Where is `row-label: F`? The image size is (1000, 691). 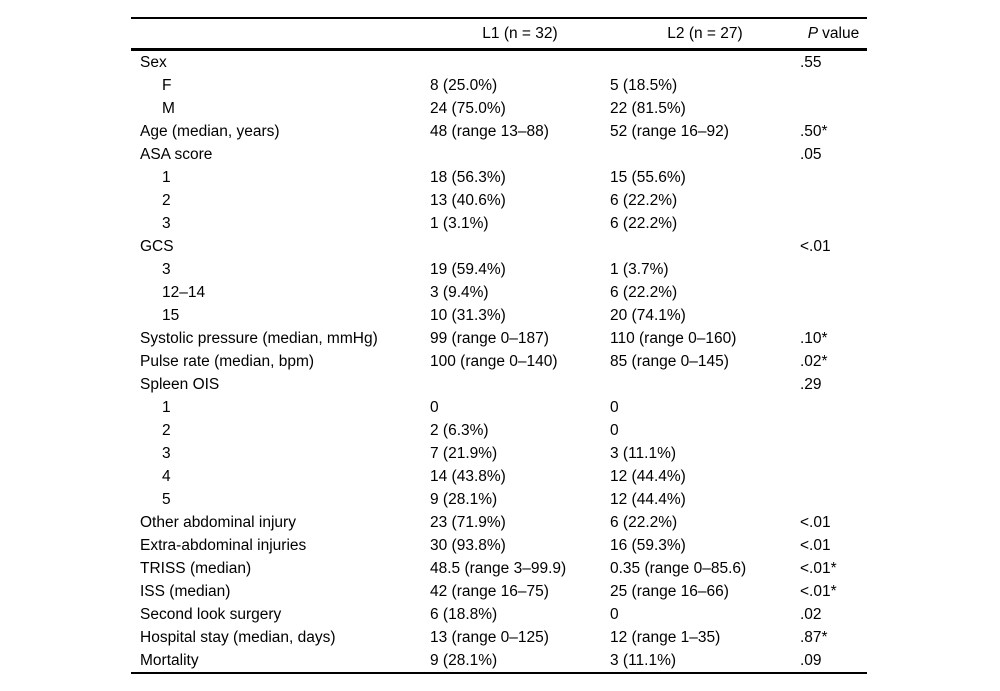 row-label: F is located at coordinates (167, 85).